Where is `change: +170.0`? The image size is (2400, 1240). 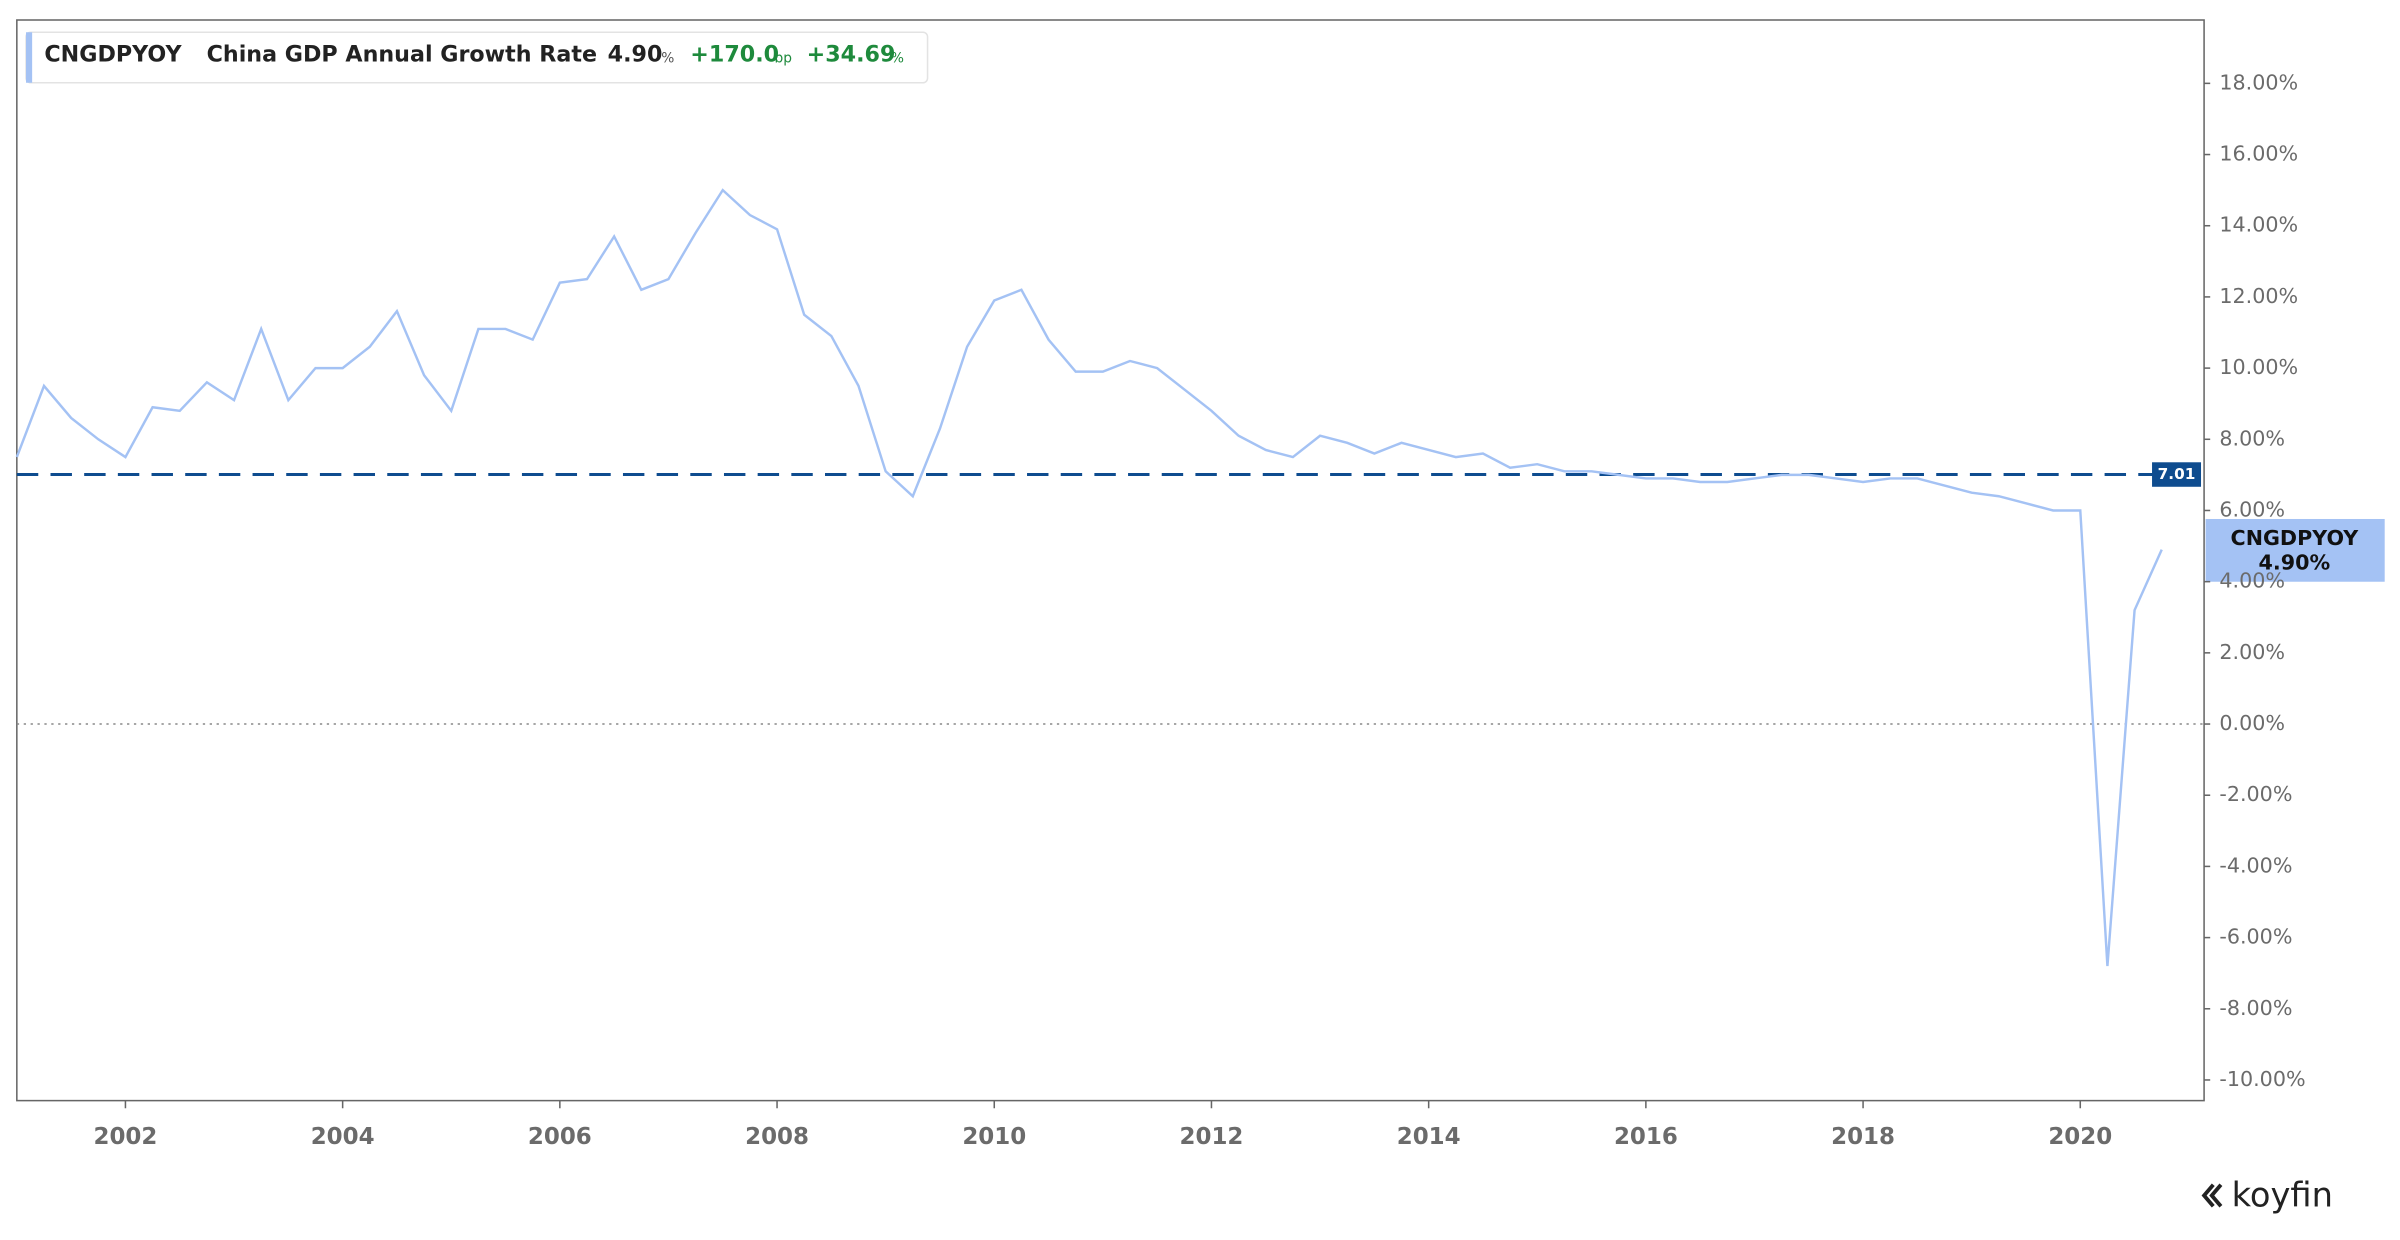
change: +170.0 is located at coordinates (734, 55).